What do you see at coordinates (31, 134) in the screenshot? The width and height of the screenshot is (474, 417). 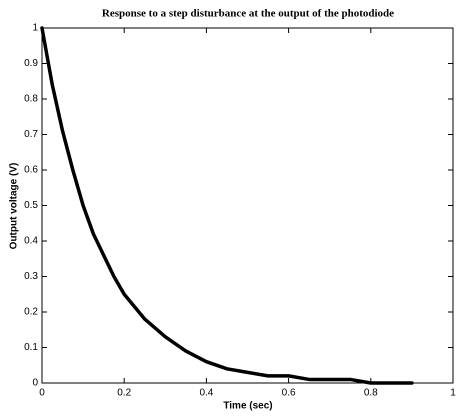 I see `y-tick-label: 0.7` at bounding box center [31, 134].